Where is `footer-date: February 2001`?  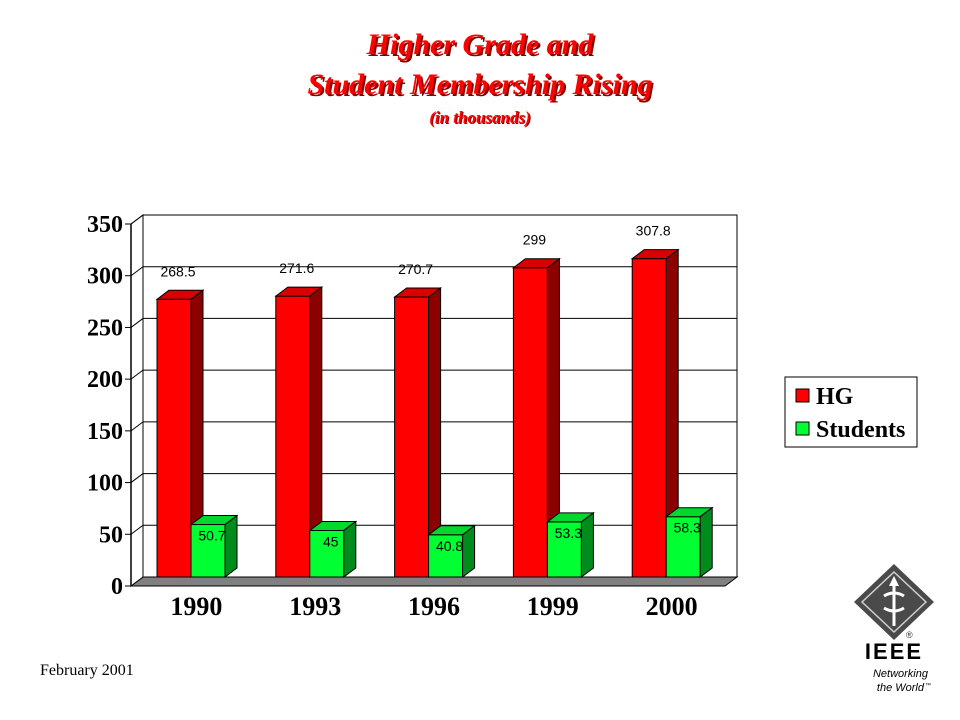
footer-date: February 2001 is located at coordinates (87, 670).